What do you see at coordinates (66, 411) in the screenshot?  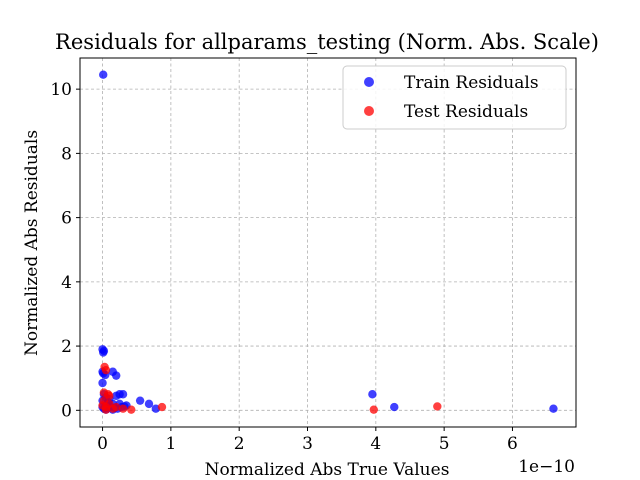 I see `y-tick-label: 0` at bounding box center [66, 411].